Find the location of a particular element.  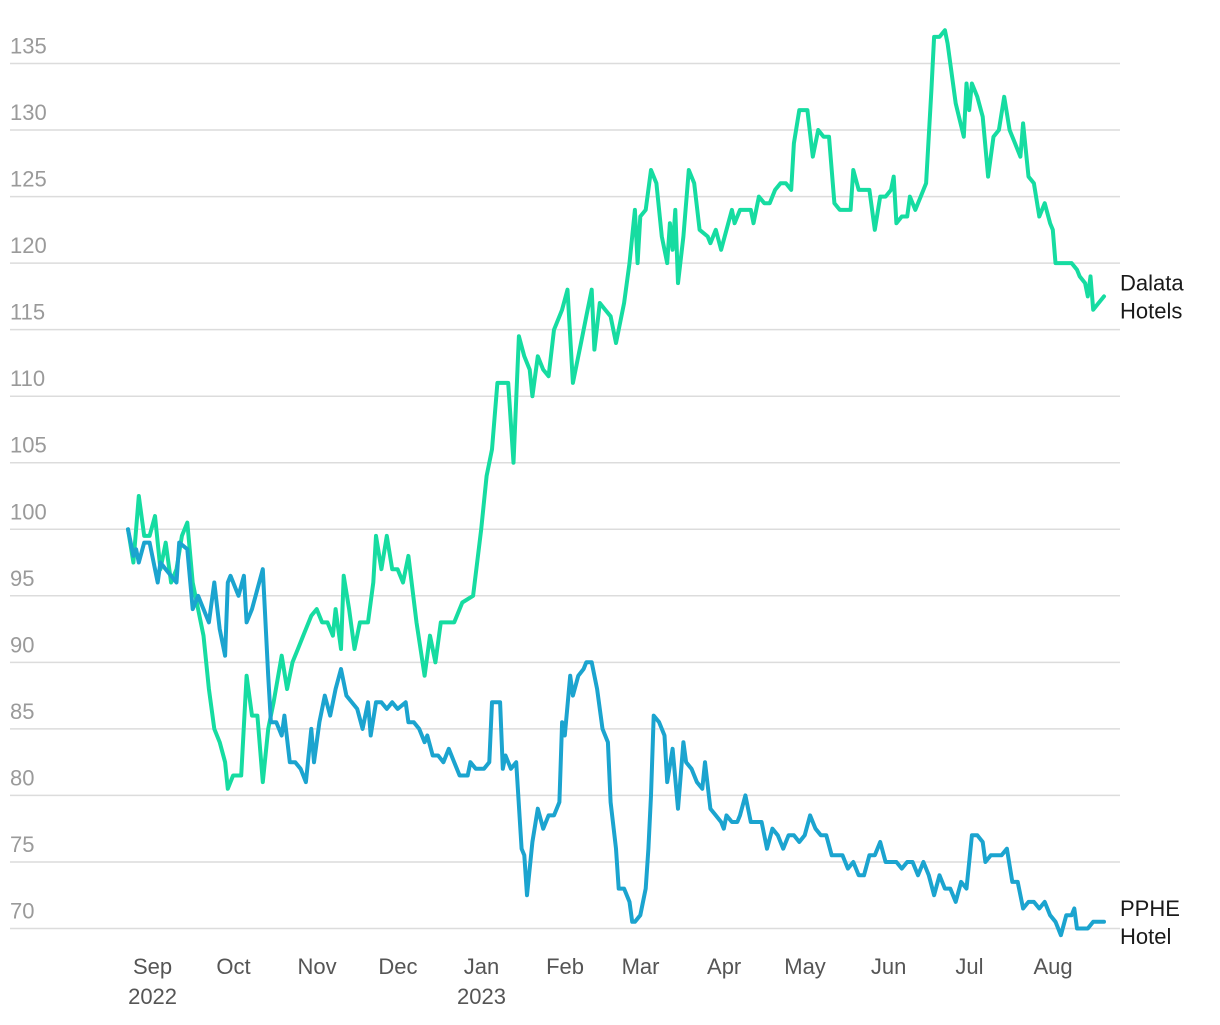

x-tick-label: Jun is located at coordinates (888, 966).